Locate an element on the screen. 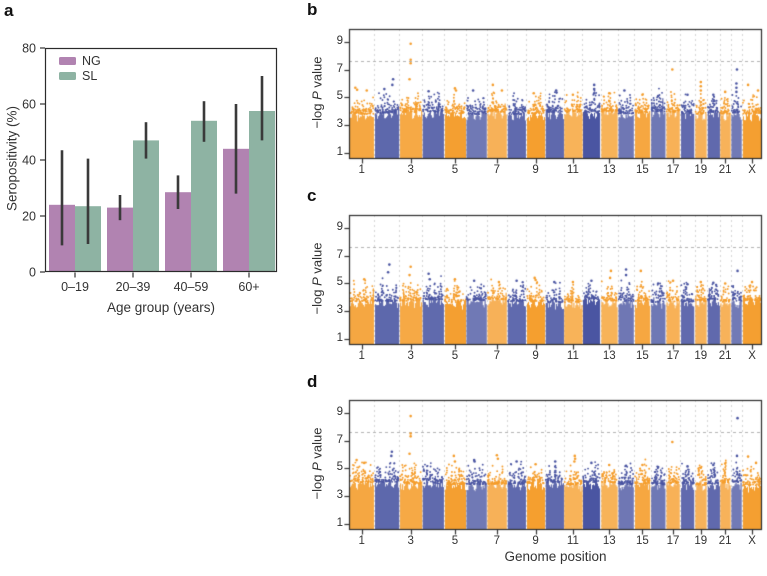  manhattan-plot-c is located at coordinates (555, 280).